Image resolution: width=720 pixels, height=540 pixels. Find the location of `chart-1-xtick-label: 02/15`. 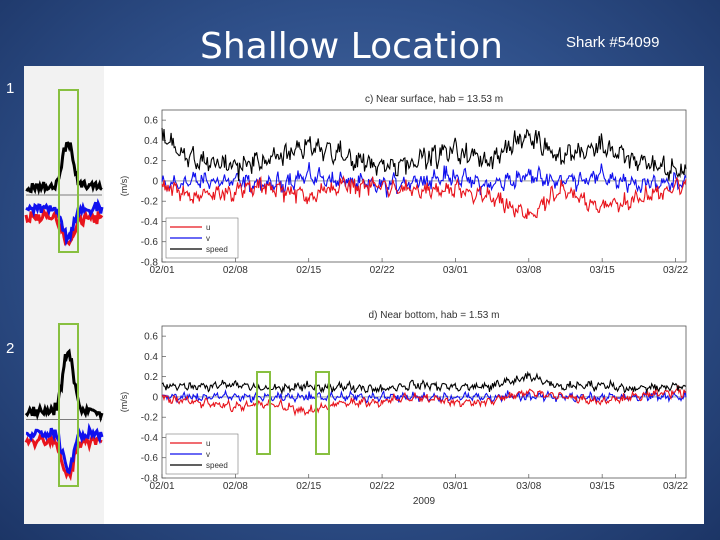

chart-1-xtick-label: 02/15 is located at coordinates (308, 270).